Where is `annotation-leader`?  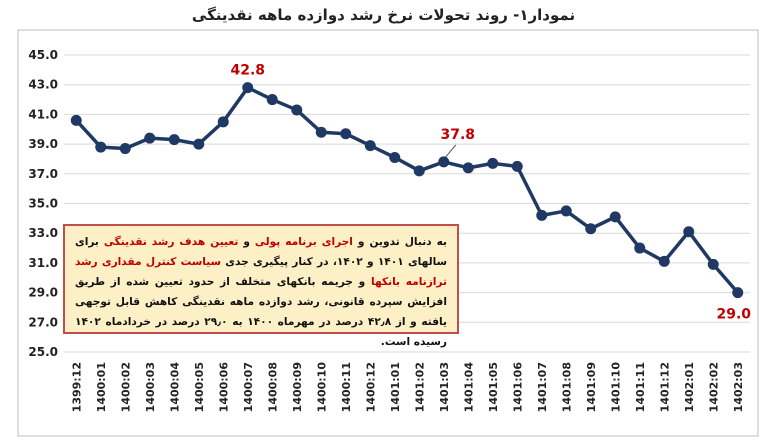
annotation-leader is located at coordinates (451, 151).